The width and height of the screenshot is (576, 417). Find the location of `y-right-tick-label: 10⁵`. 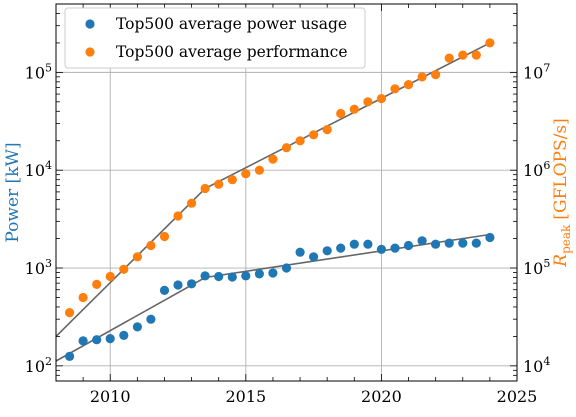

y-right-tick-label: 10⁵ is located at coordinates (536, 267).